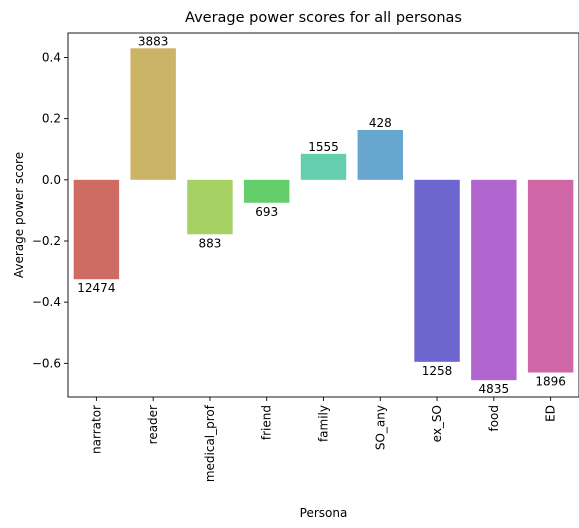 The width and height of the screenshot is (579, 528). Describe the element at coordinates (210, 443) in the screenshot. I see `x-tick-label-medical_prof: medical_prof` at that location.